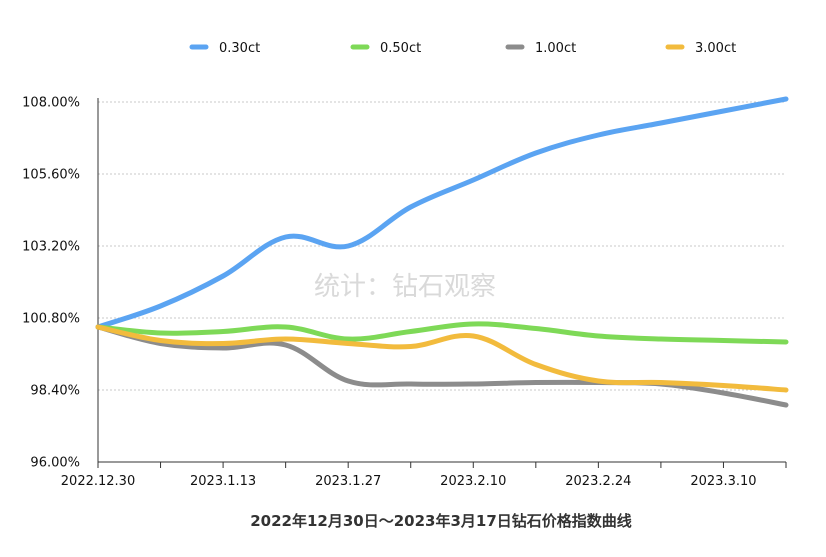  Describe the element at coordinates (55, 391) in the screenshot. I see `y-tick-label: 98.40%` at that location.